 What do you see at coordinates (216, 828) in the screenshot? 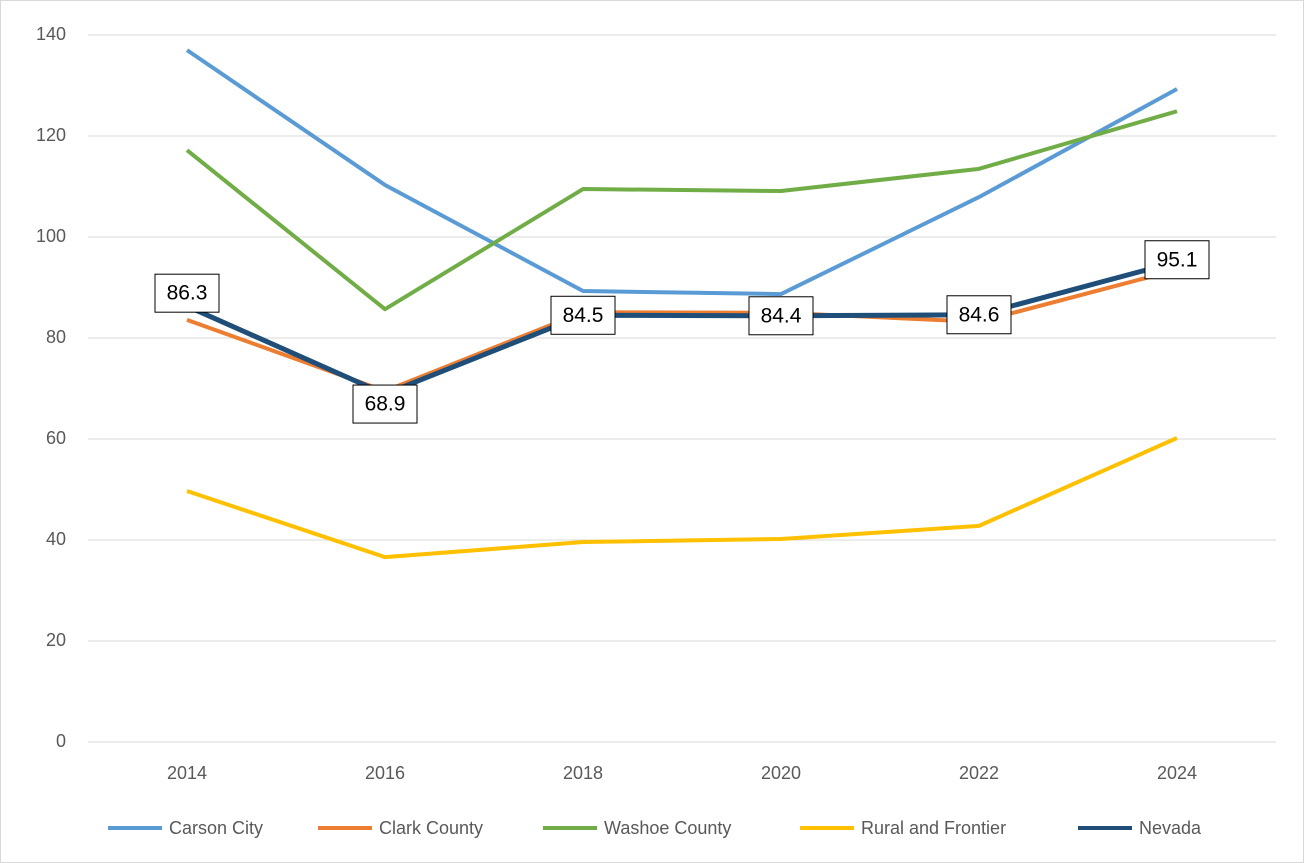
I see `legend-label: Carson City` at bounding box center [216, 828].